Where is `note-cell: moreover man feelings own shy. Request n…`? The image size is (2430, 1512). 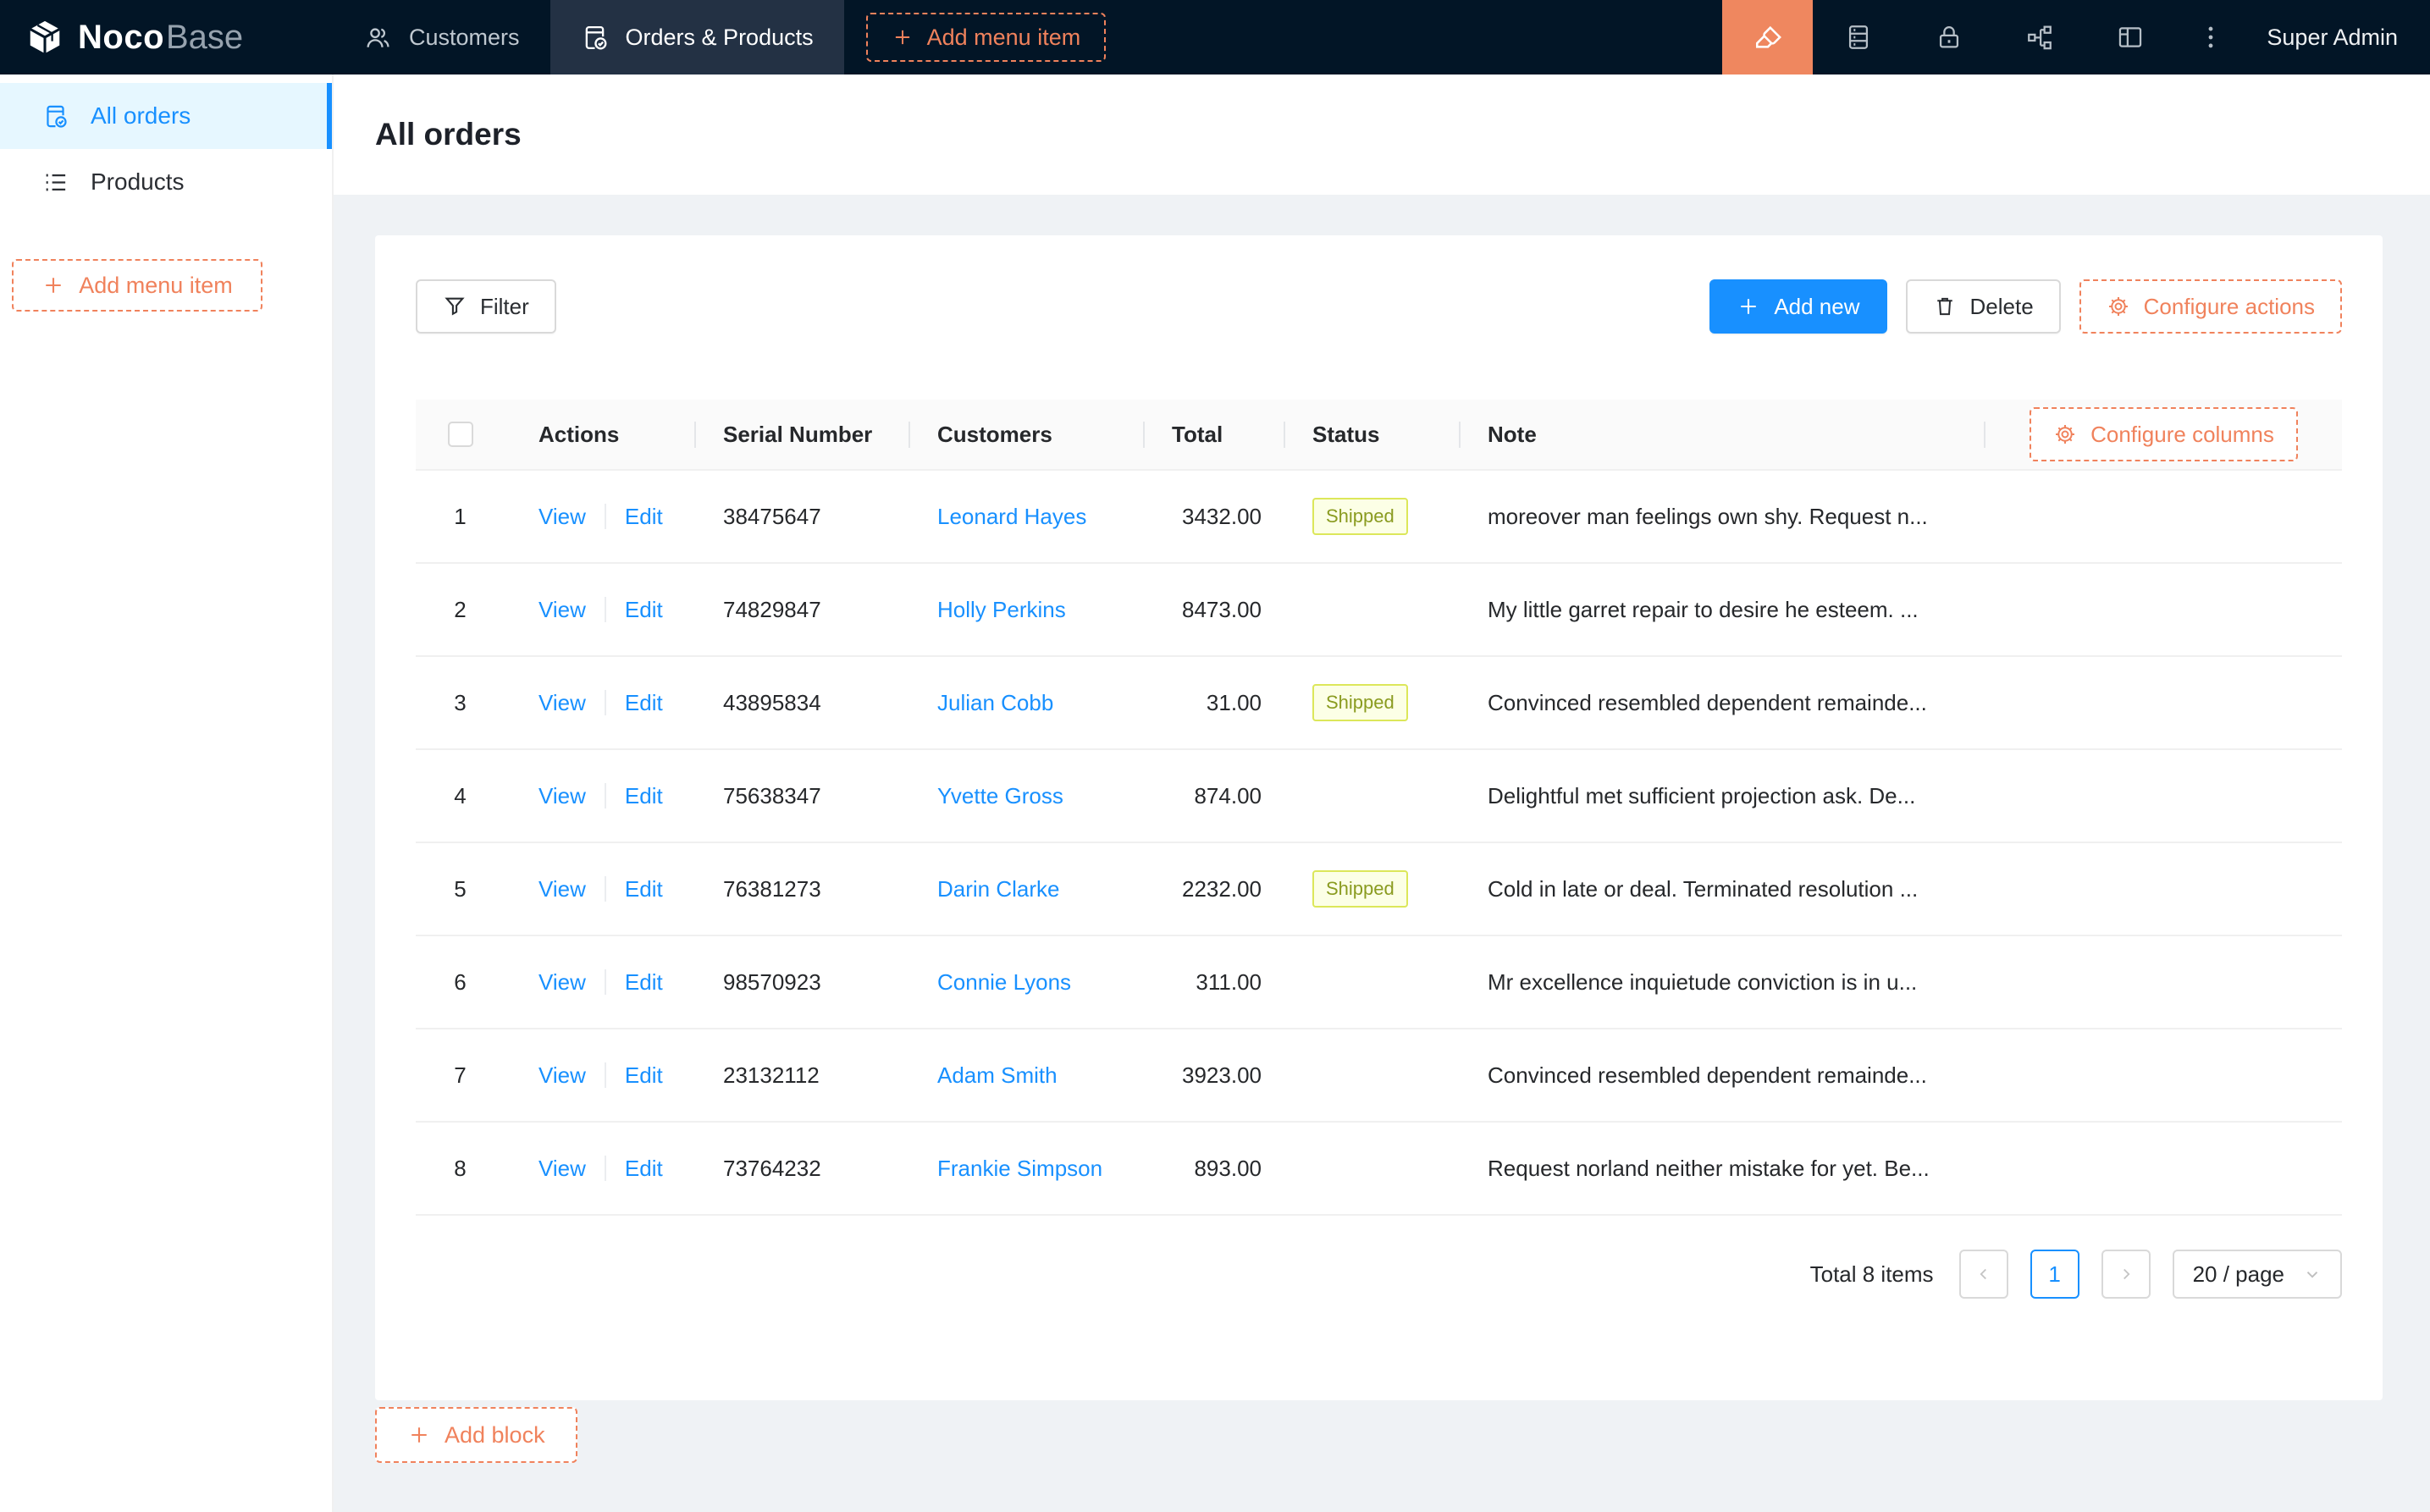
note-cell: moreover man feelings own shy. Request n… is located at coordinates (1708, 516).